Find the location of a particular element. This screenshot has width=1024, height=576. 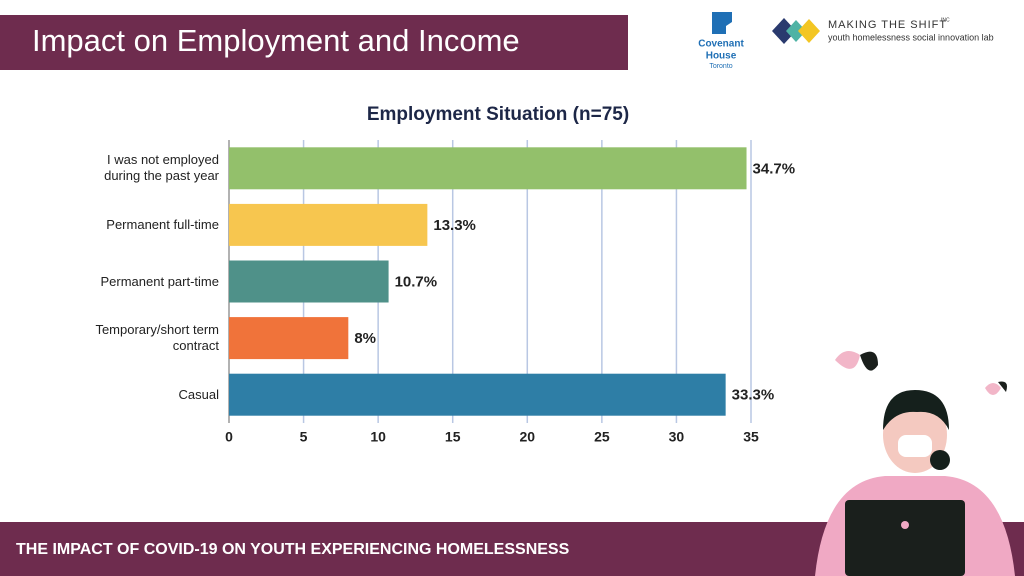

x-tick-label: 20 is located at coordinates (527, 437).